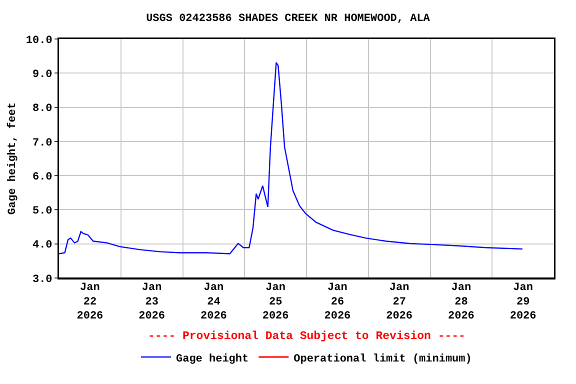  What do you see at coordinates (288, 19) in the screenshot?
I see `chart-title: USGS 02423586 SHADES CREEK NR HOMEWOOD, ALA` at bounding box center [288, 19].